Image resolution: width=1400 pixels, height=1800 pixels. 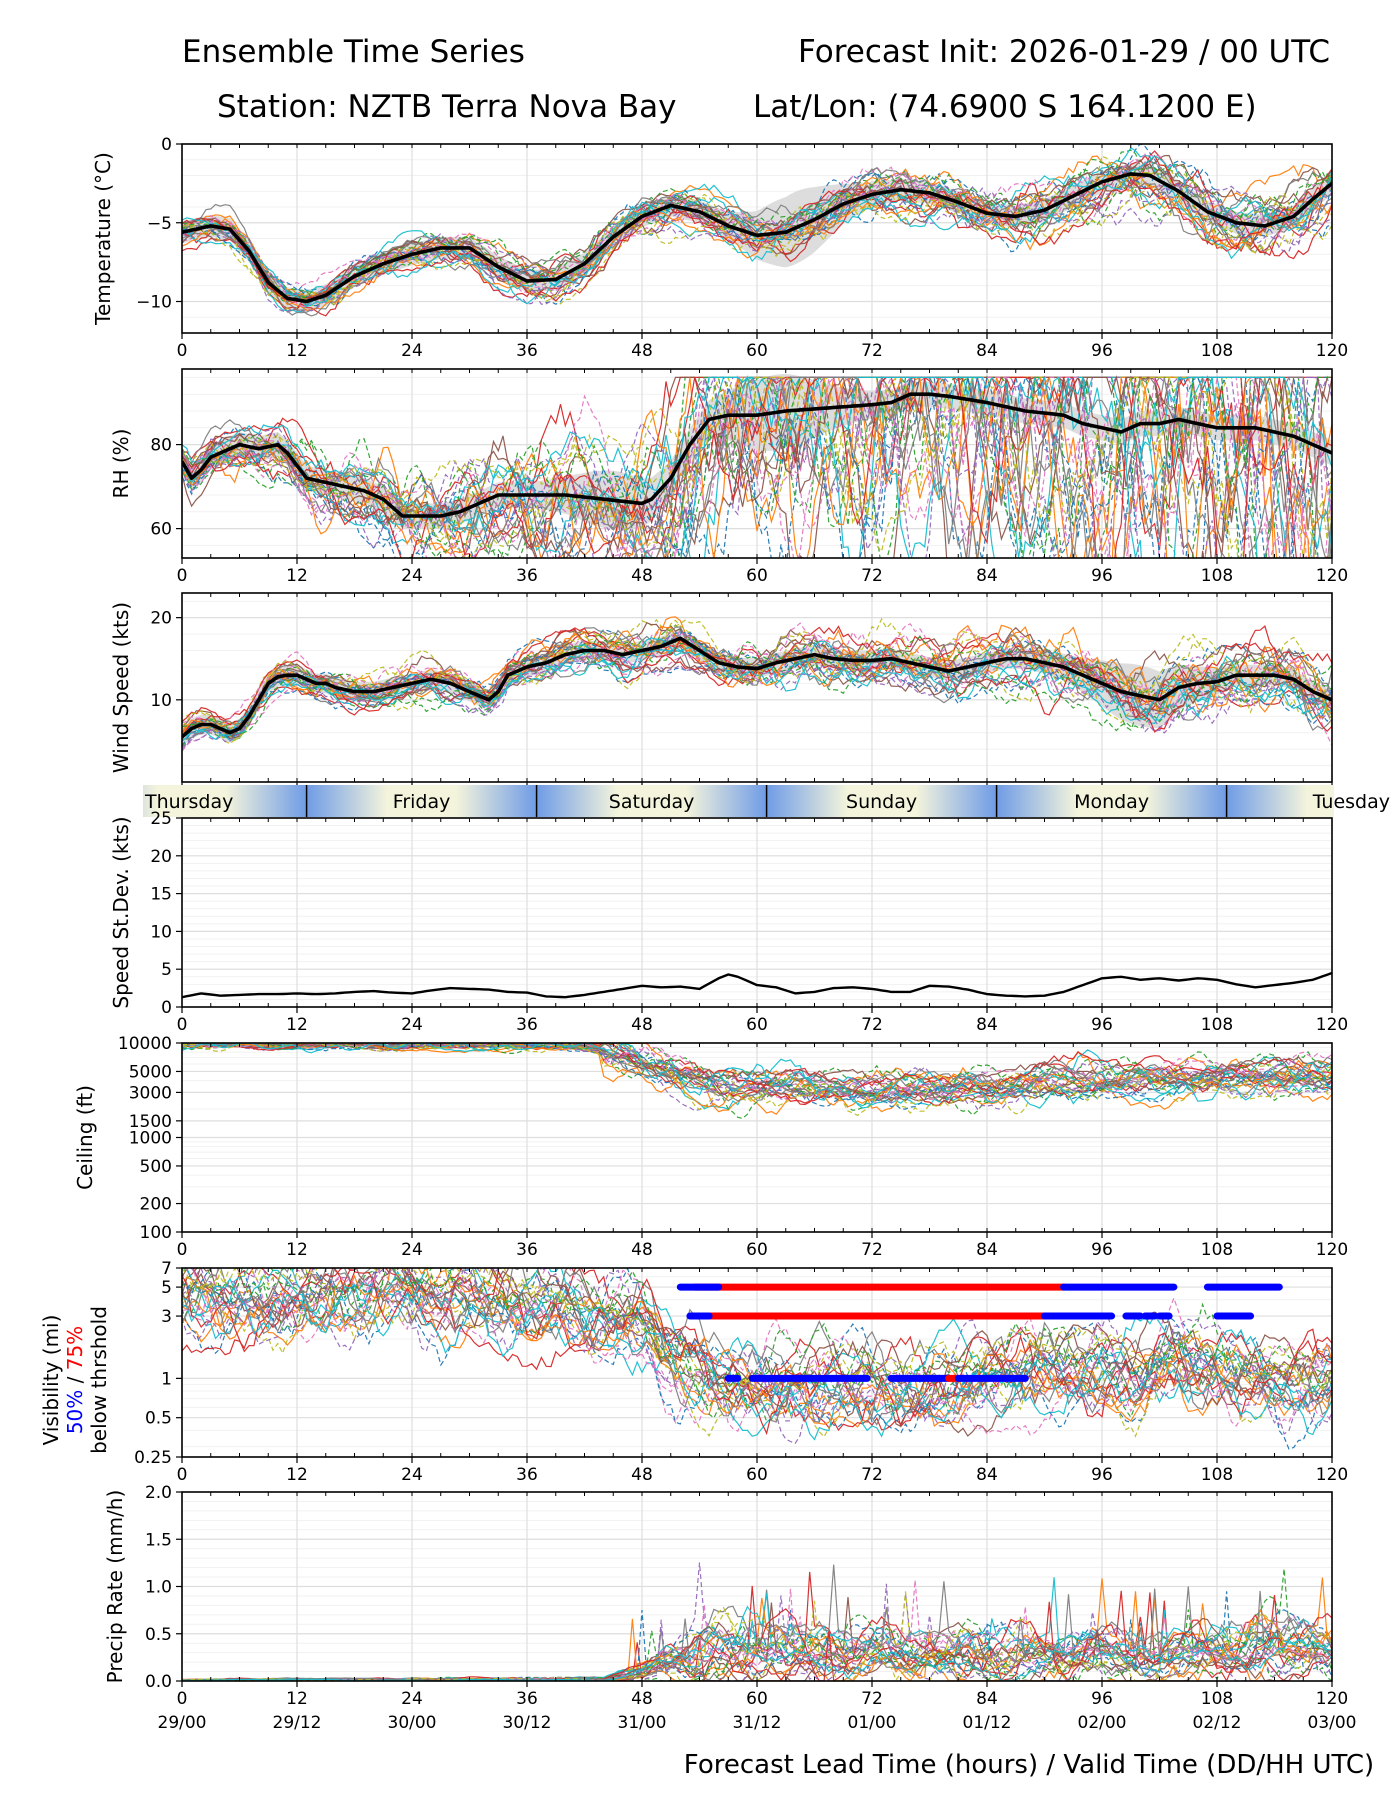 I want to click on visibility-ylabel-line2: 50% / 75%, so click(x=75, y=1380).